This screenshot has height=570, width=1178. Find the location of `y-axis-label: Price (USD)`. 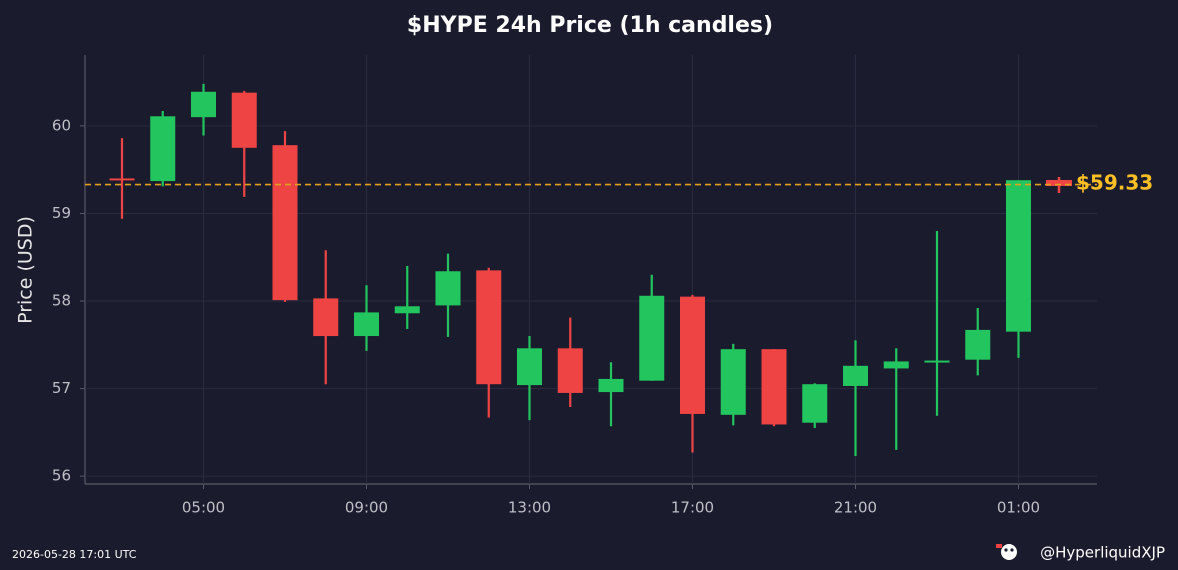

y-axis-label: Price (USD) is located at coordinates (26, 270).